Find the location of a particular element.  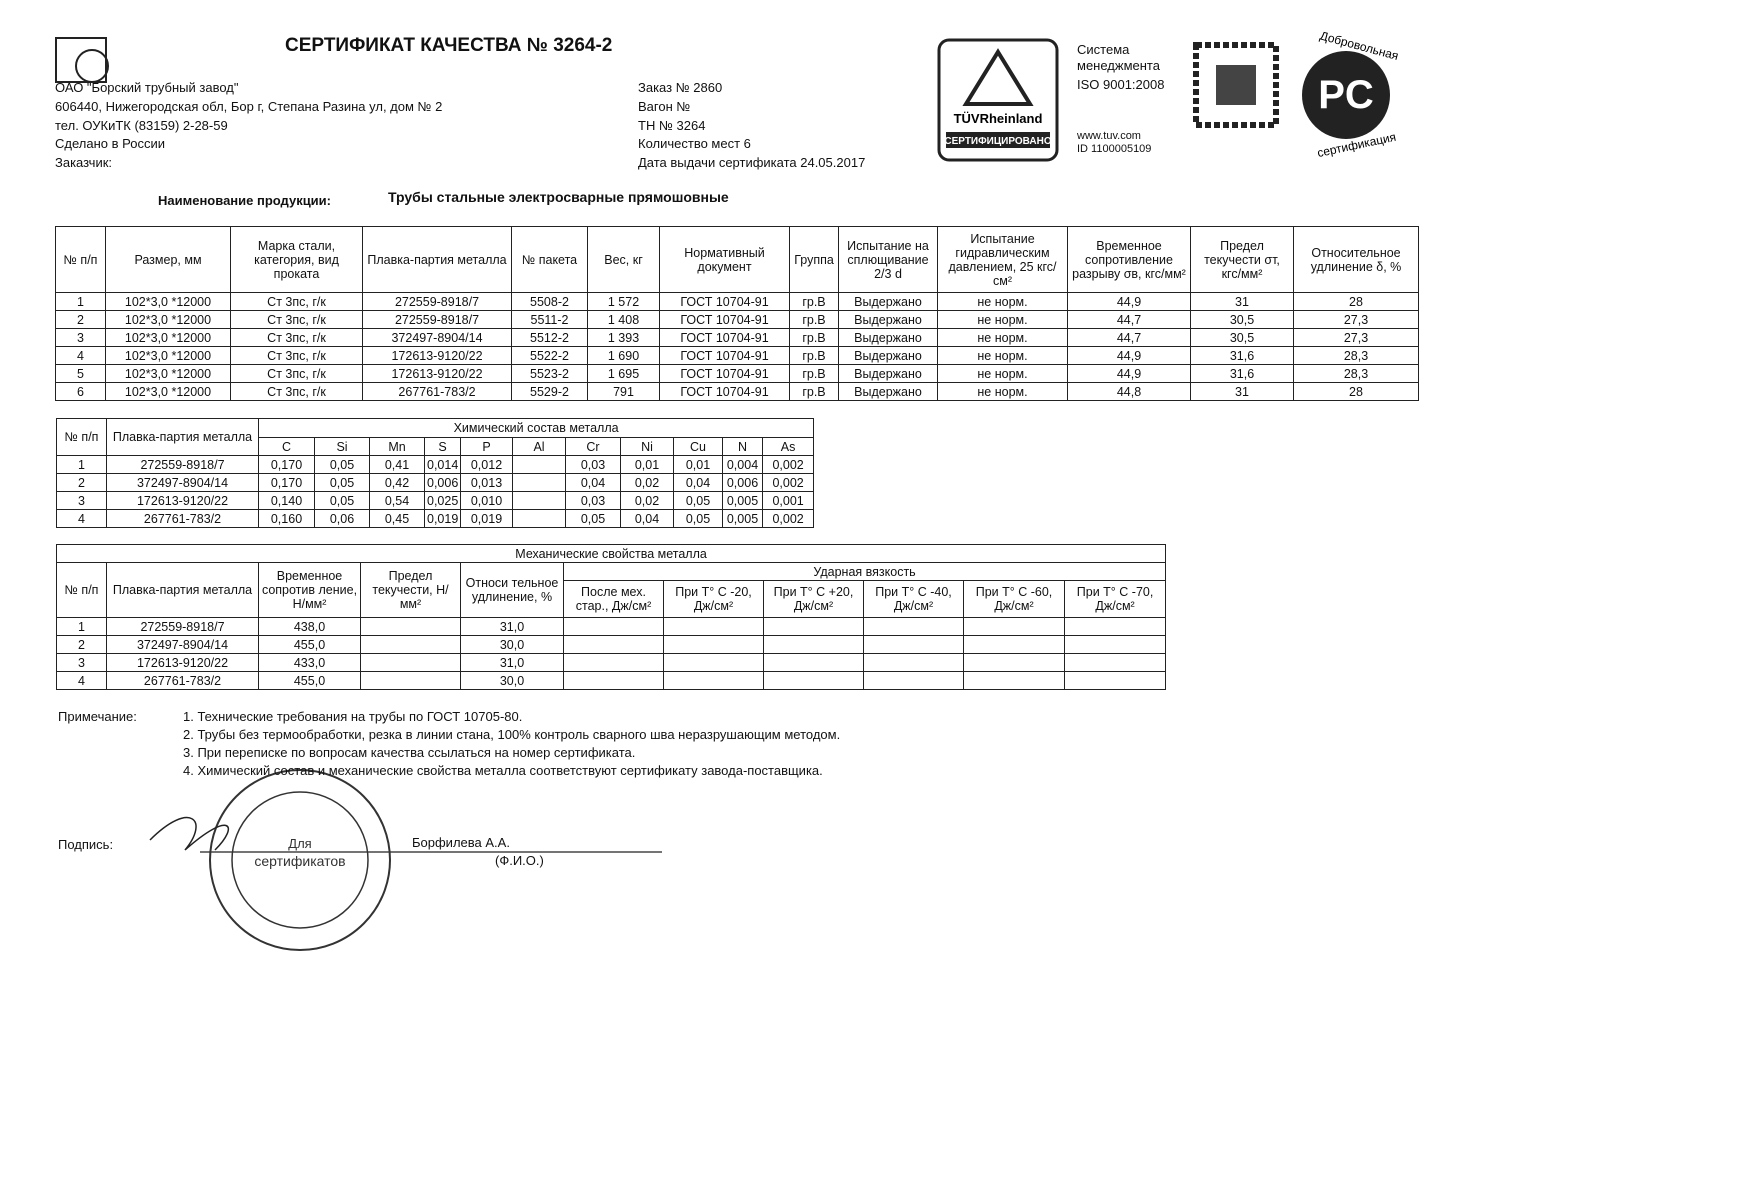

cell: 455,0 is located at coordinates (309, 680).